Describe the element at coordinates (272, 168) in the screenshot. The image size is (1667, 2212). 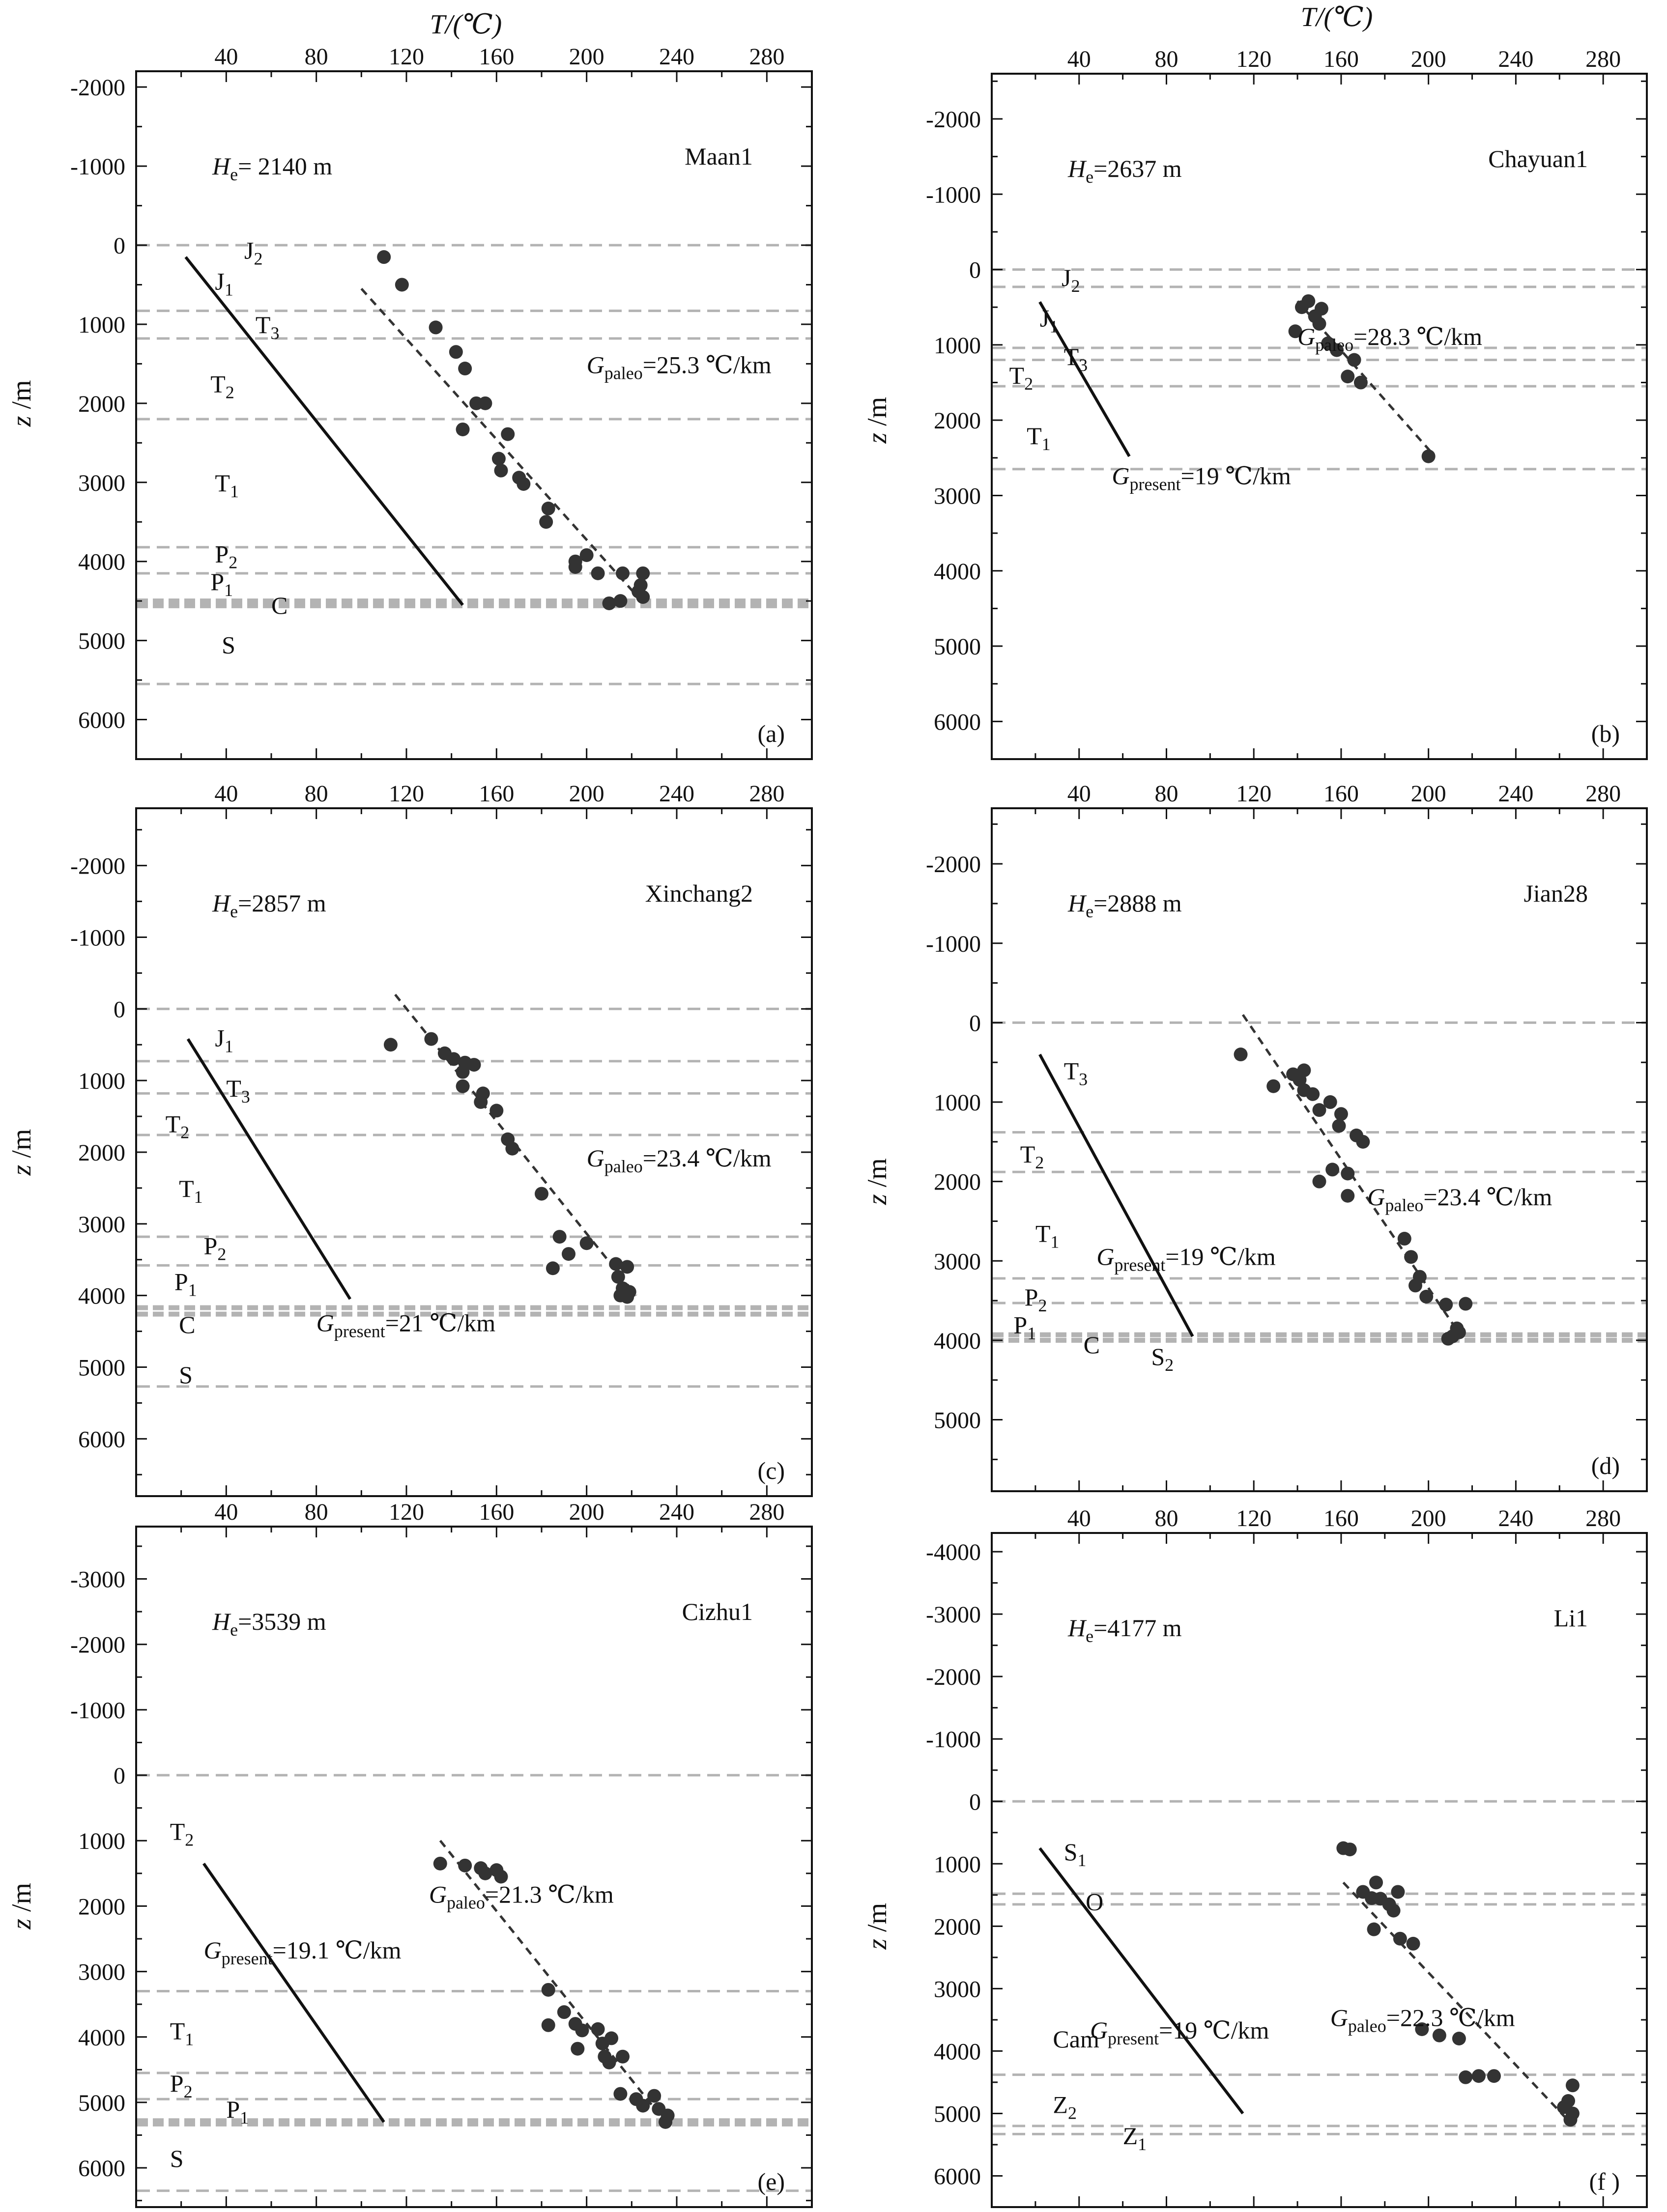
I see `he-label: He= 2140 m` at that location.